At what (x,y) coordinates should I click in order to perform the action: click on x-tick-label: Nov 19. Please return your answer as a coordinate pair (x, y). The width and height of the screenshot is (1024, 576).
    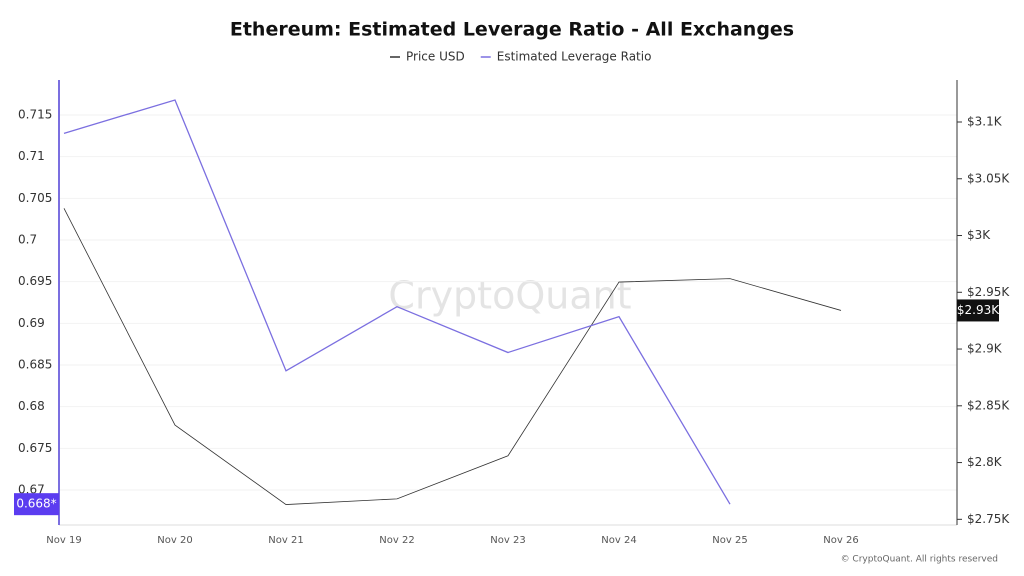
    Looking at the image, I should click on (63, 540).